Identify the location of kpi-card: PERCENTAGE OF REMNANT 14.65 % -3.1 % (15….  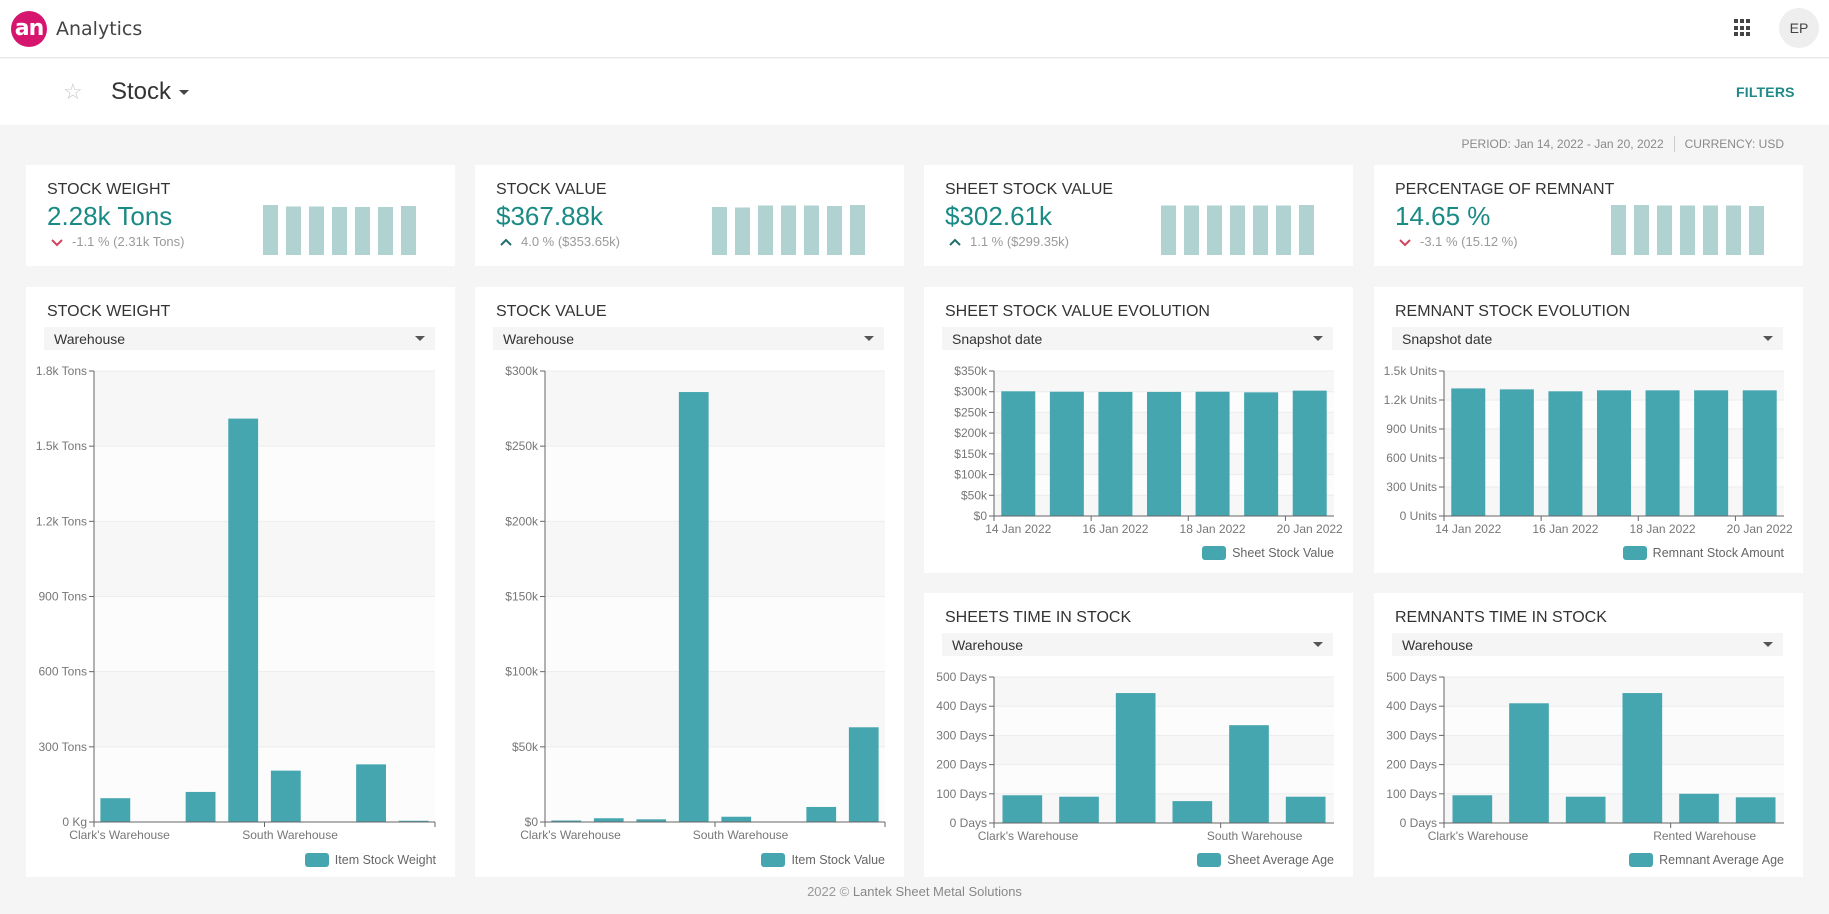
(1588, 215).